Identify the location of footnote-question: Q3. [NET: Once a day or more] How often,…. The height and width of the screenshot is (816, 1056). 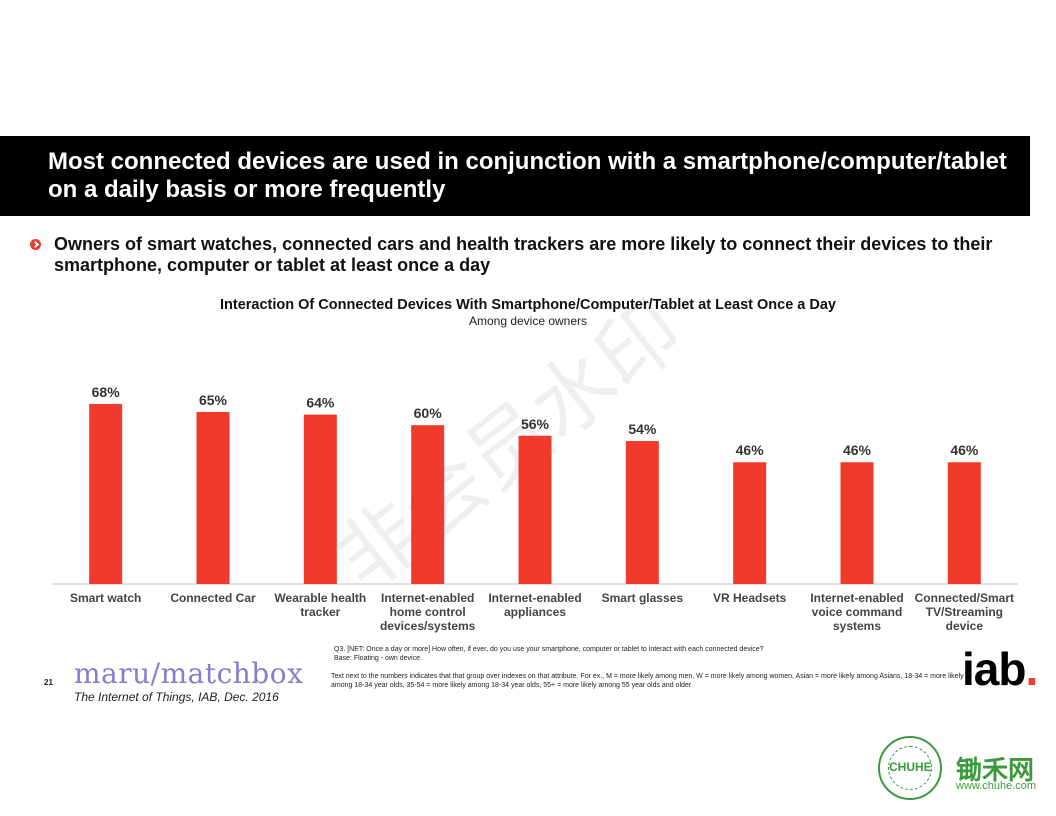
(584, 654).